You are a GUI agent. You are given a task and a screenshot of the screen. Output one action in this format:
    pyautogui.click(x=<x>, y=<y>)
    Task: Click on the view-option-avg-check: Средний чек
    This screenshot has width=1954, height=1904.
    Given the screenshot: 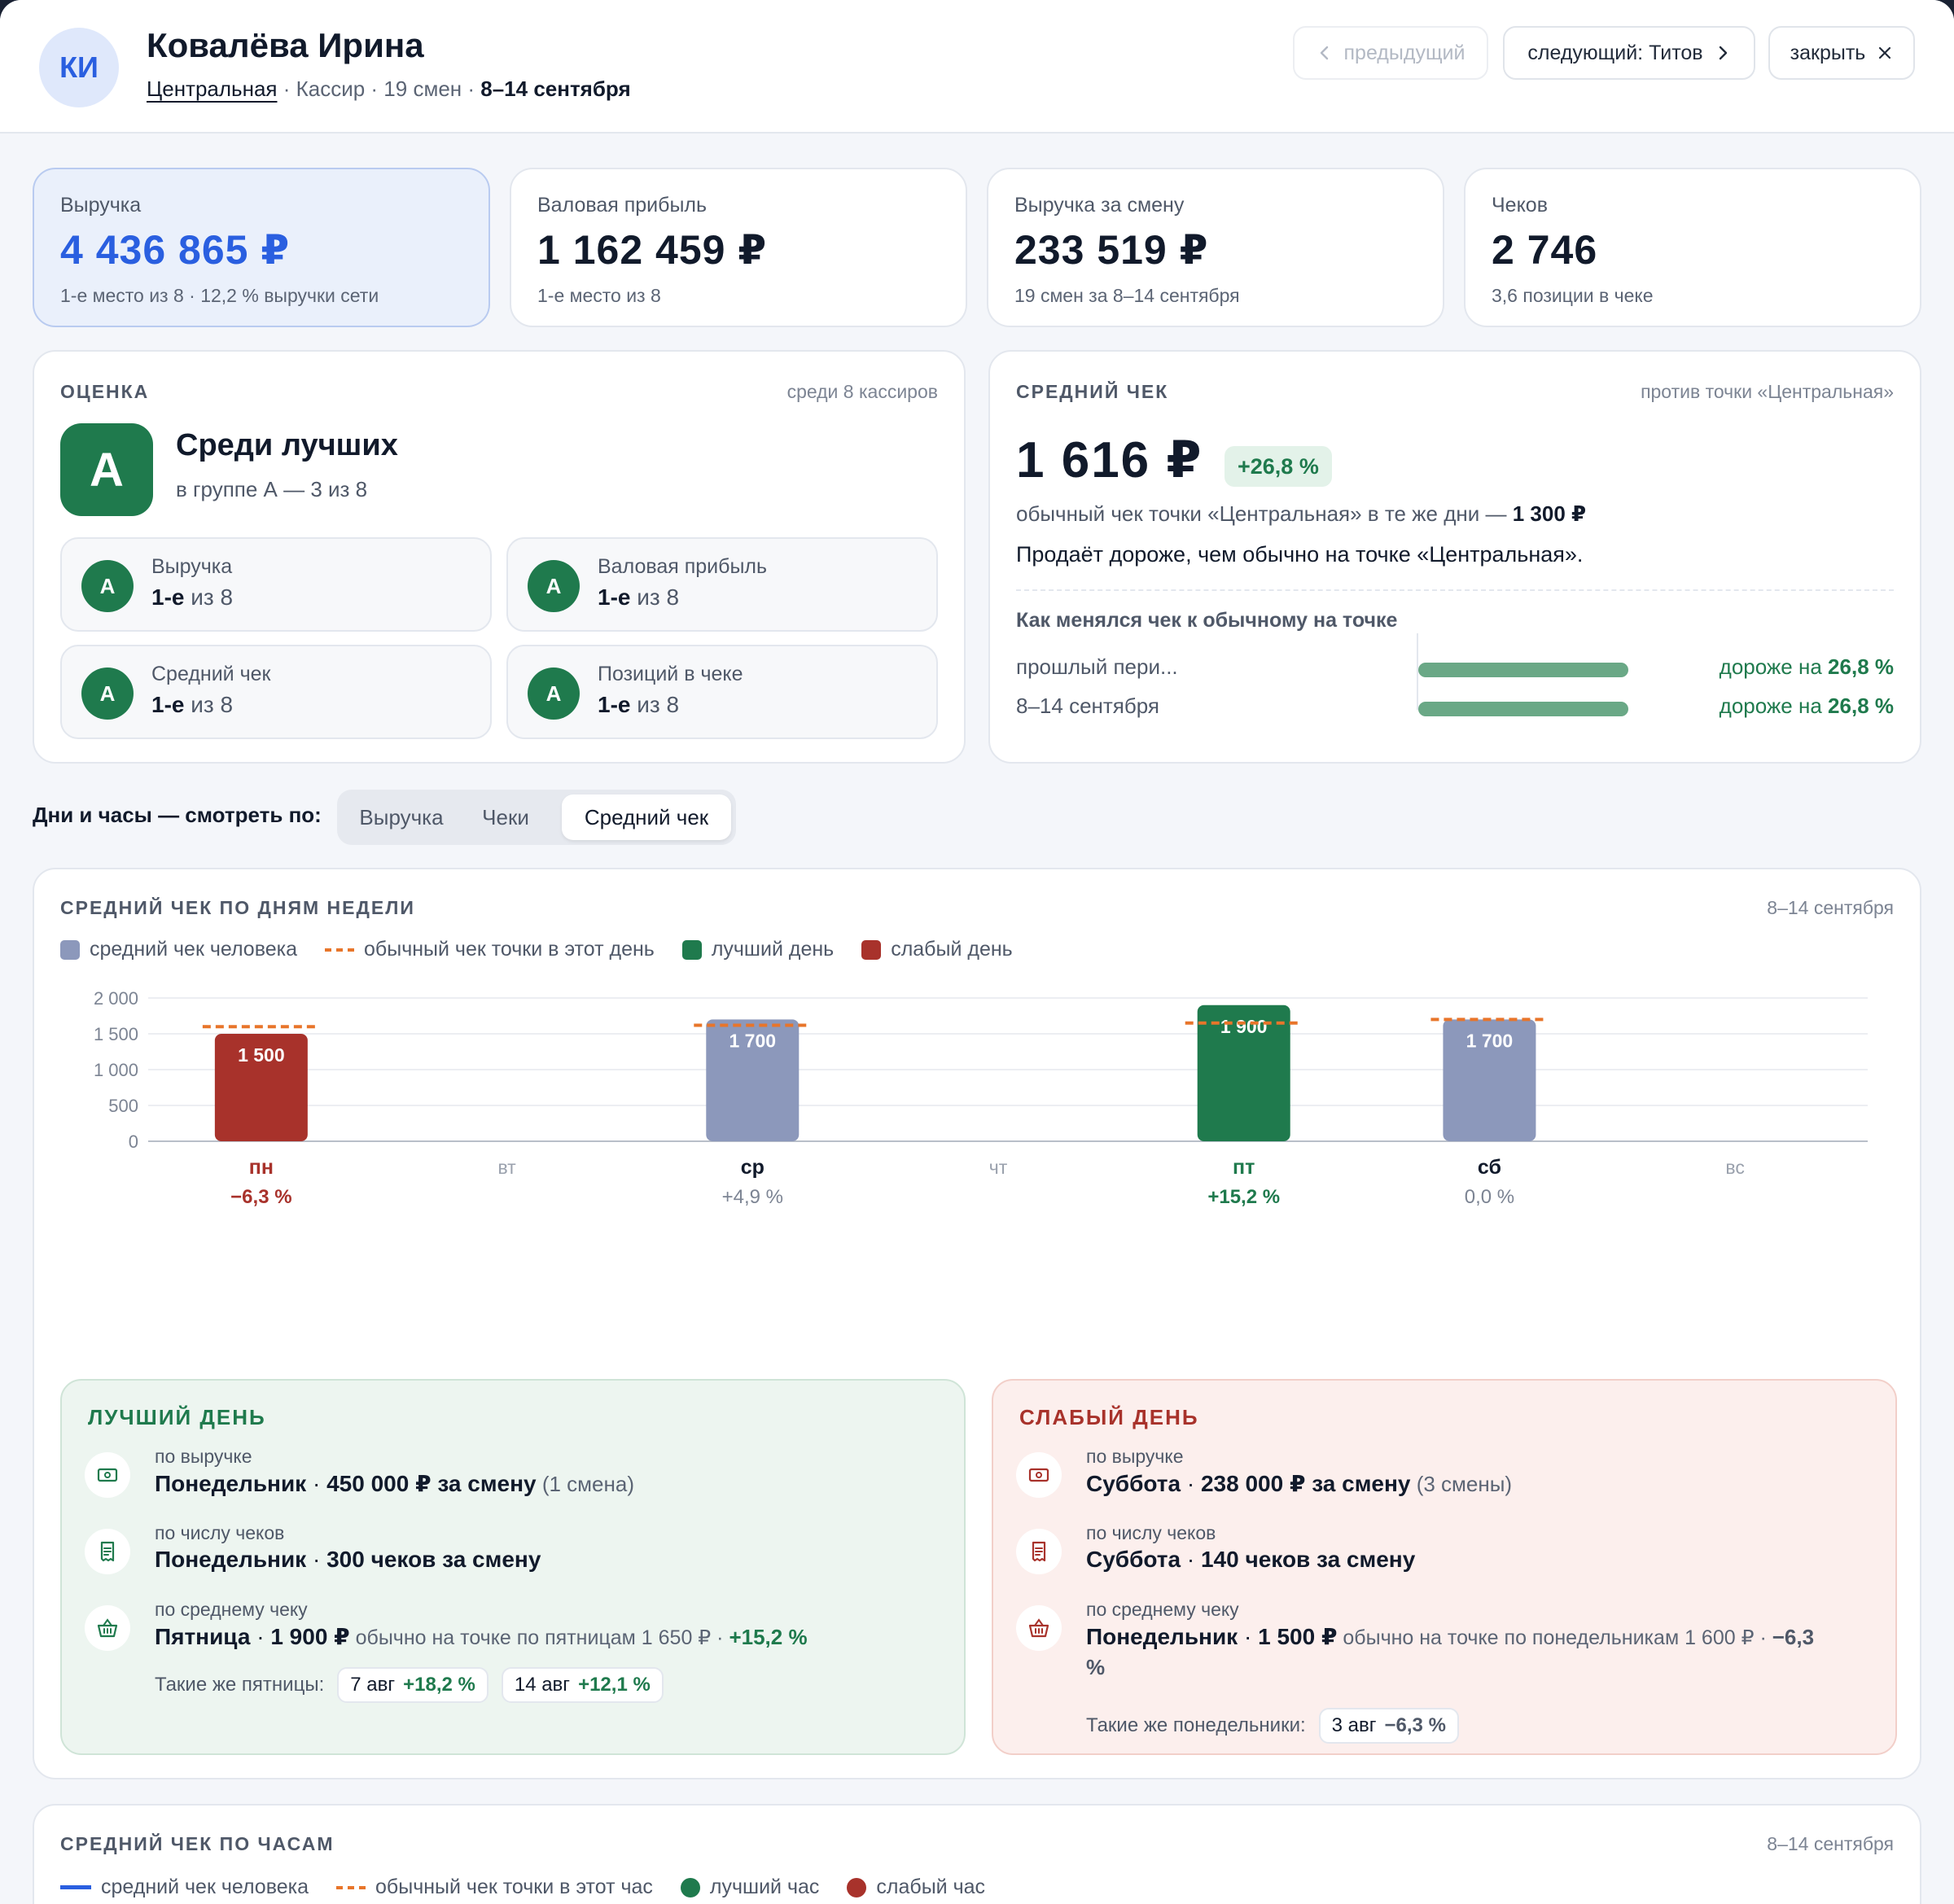 What is the action you would take?
    pyautogui.click(x=647, y=817)
    